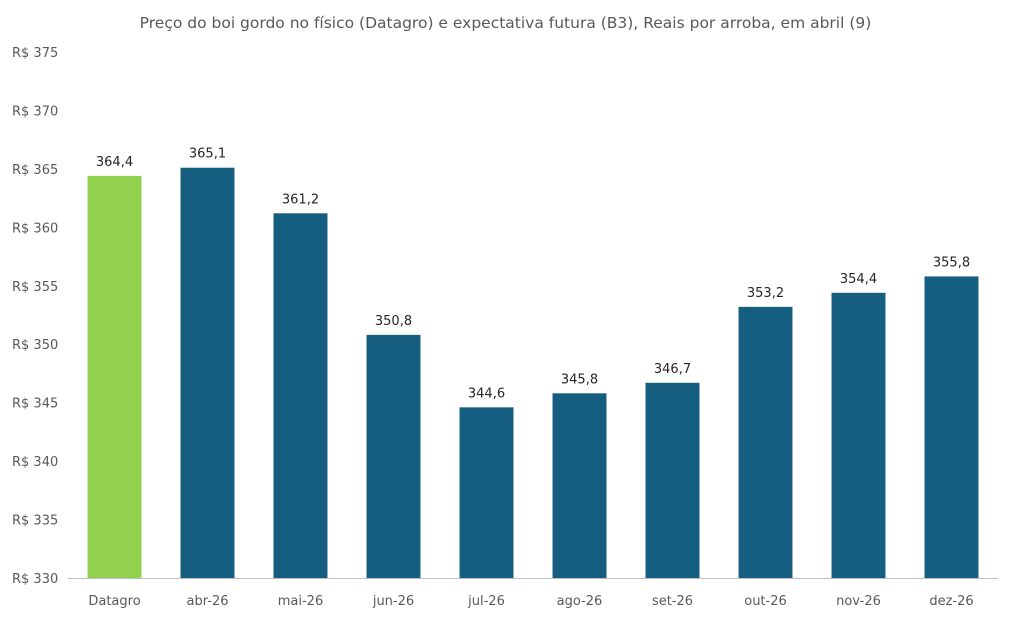 The image size is (1011, 629). I want to click on y-tick-label: R$ 350, so click(35, 345).